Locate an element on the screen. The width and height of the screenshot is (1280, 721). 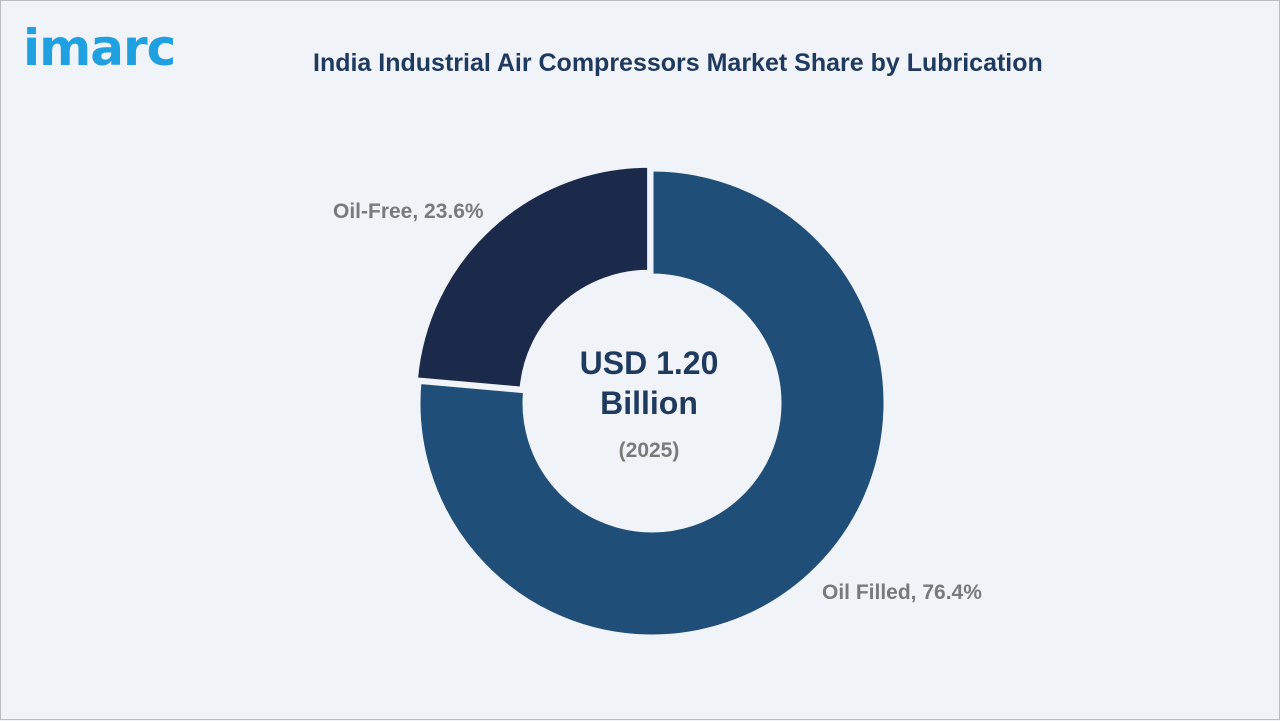
slice-label-oil-filled: Oil Filled, 76.4% is located at coordinates (902, 592).